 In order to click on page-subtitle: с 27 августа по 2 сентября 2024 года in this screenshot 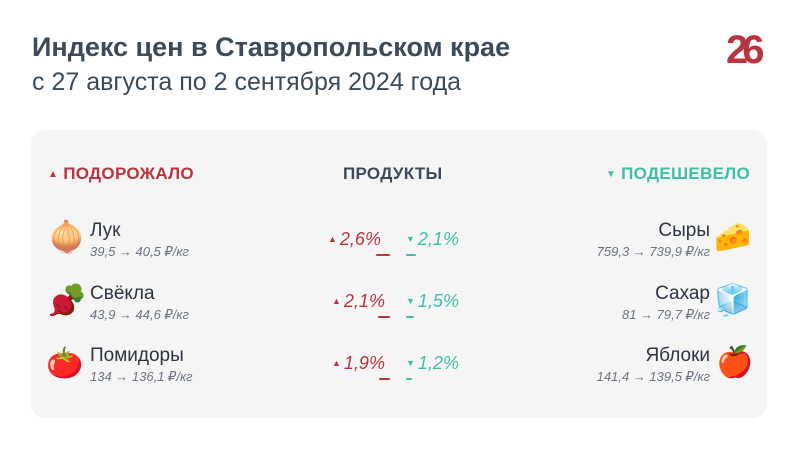, I will do `click(247, 82)`.